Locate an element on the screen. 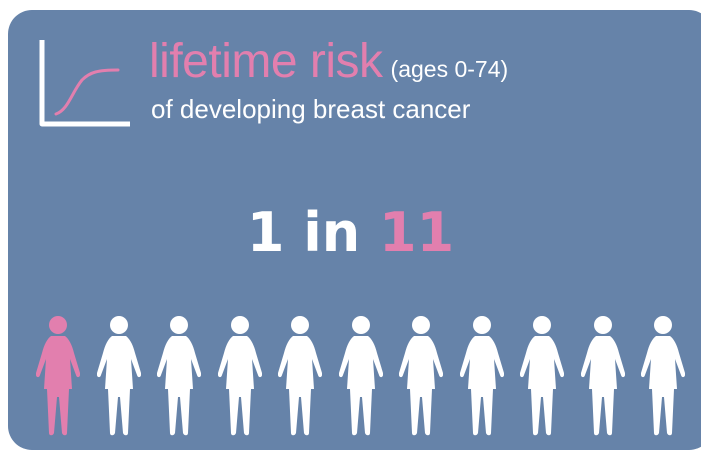 The image size is (701, 452). ratio-connector: in is located at coordinates (332, 232).